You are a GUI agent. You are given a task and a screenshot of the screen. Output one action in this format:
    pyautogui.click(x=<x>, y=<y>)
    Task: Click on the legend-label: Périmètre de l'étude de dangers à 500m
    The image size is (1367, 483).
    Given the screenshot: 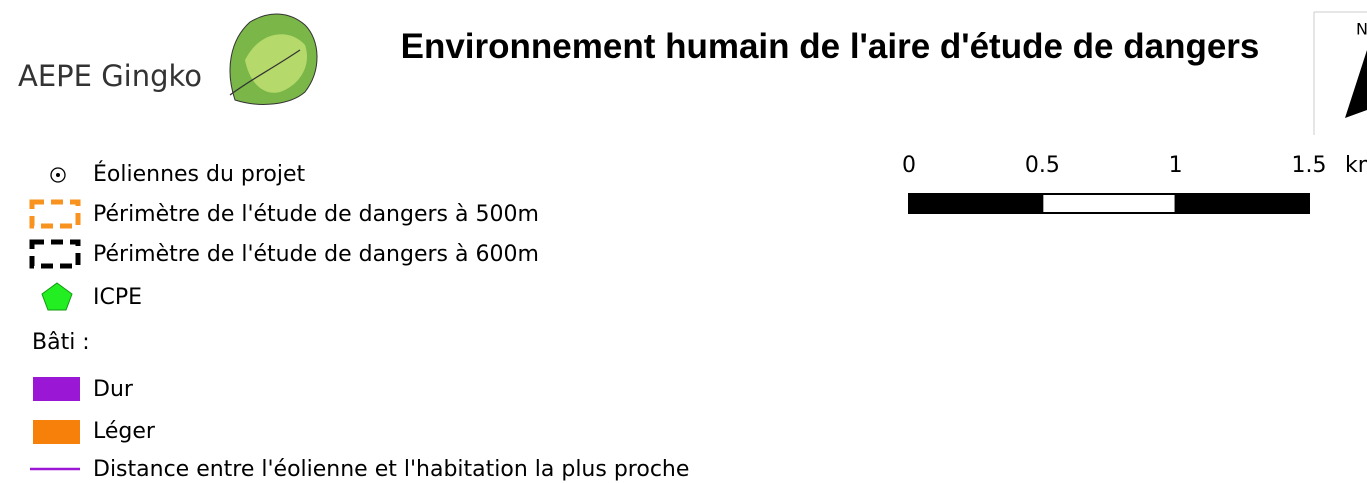 What is the action you would take?
    pyautogui.click(x=316, y=214)
    